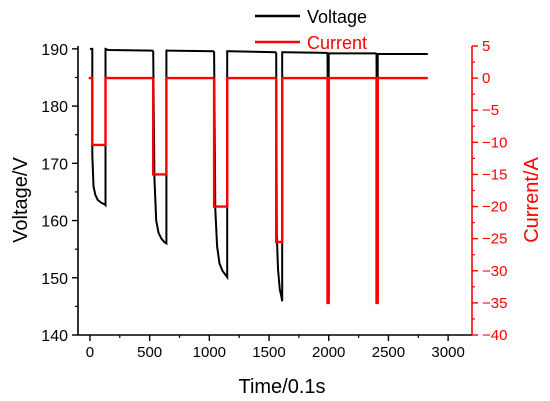  What do you see at coordinates (54, 336) in the screenshot?
I see `y-left-tick-label-140: 140` at bounding box center [54, 336].